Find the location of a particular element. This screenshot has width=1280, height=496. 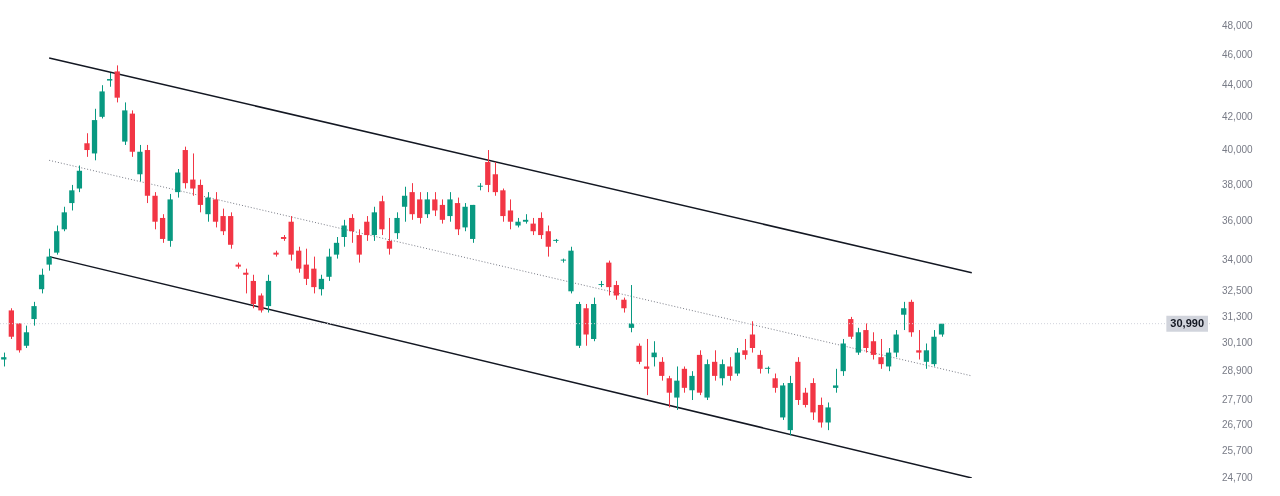

ref-line-label: 30,990 is located at coordinates (1187, 322).